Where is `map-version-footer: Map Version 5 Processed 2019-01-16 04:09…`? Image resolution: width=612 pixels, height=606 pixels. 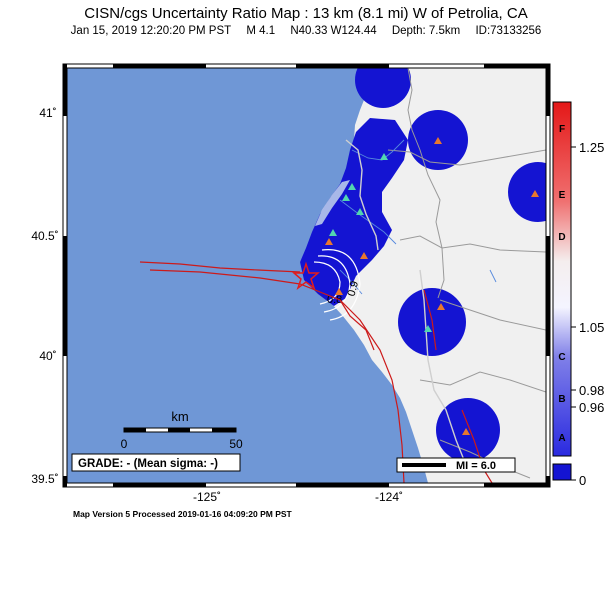 map-version-footer: Map Version 5 Processed 2019-01-16 04:09… is located at coordinates (183, 514).